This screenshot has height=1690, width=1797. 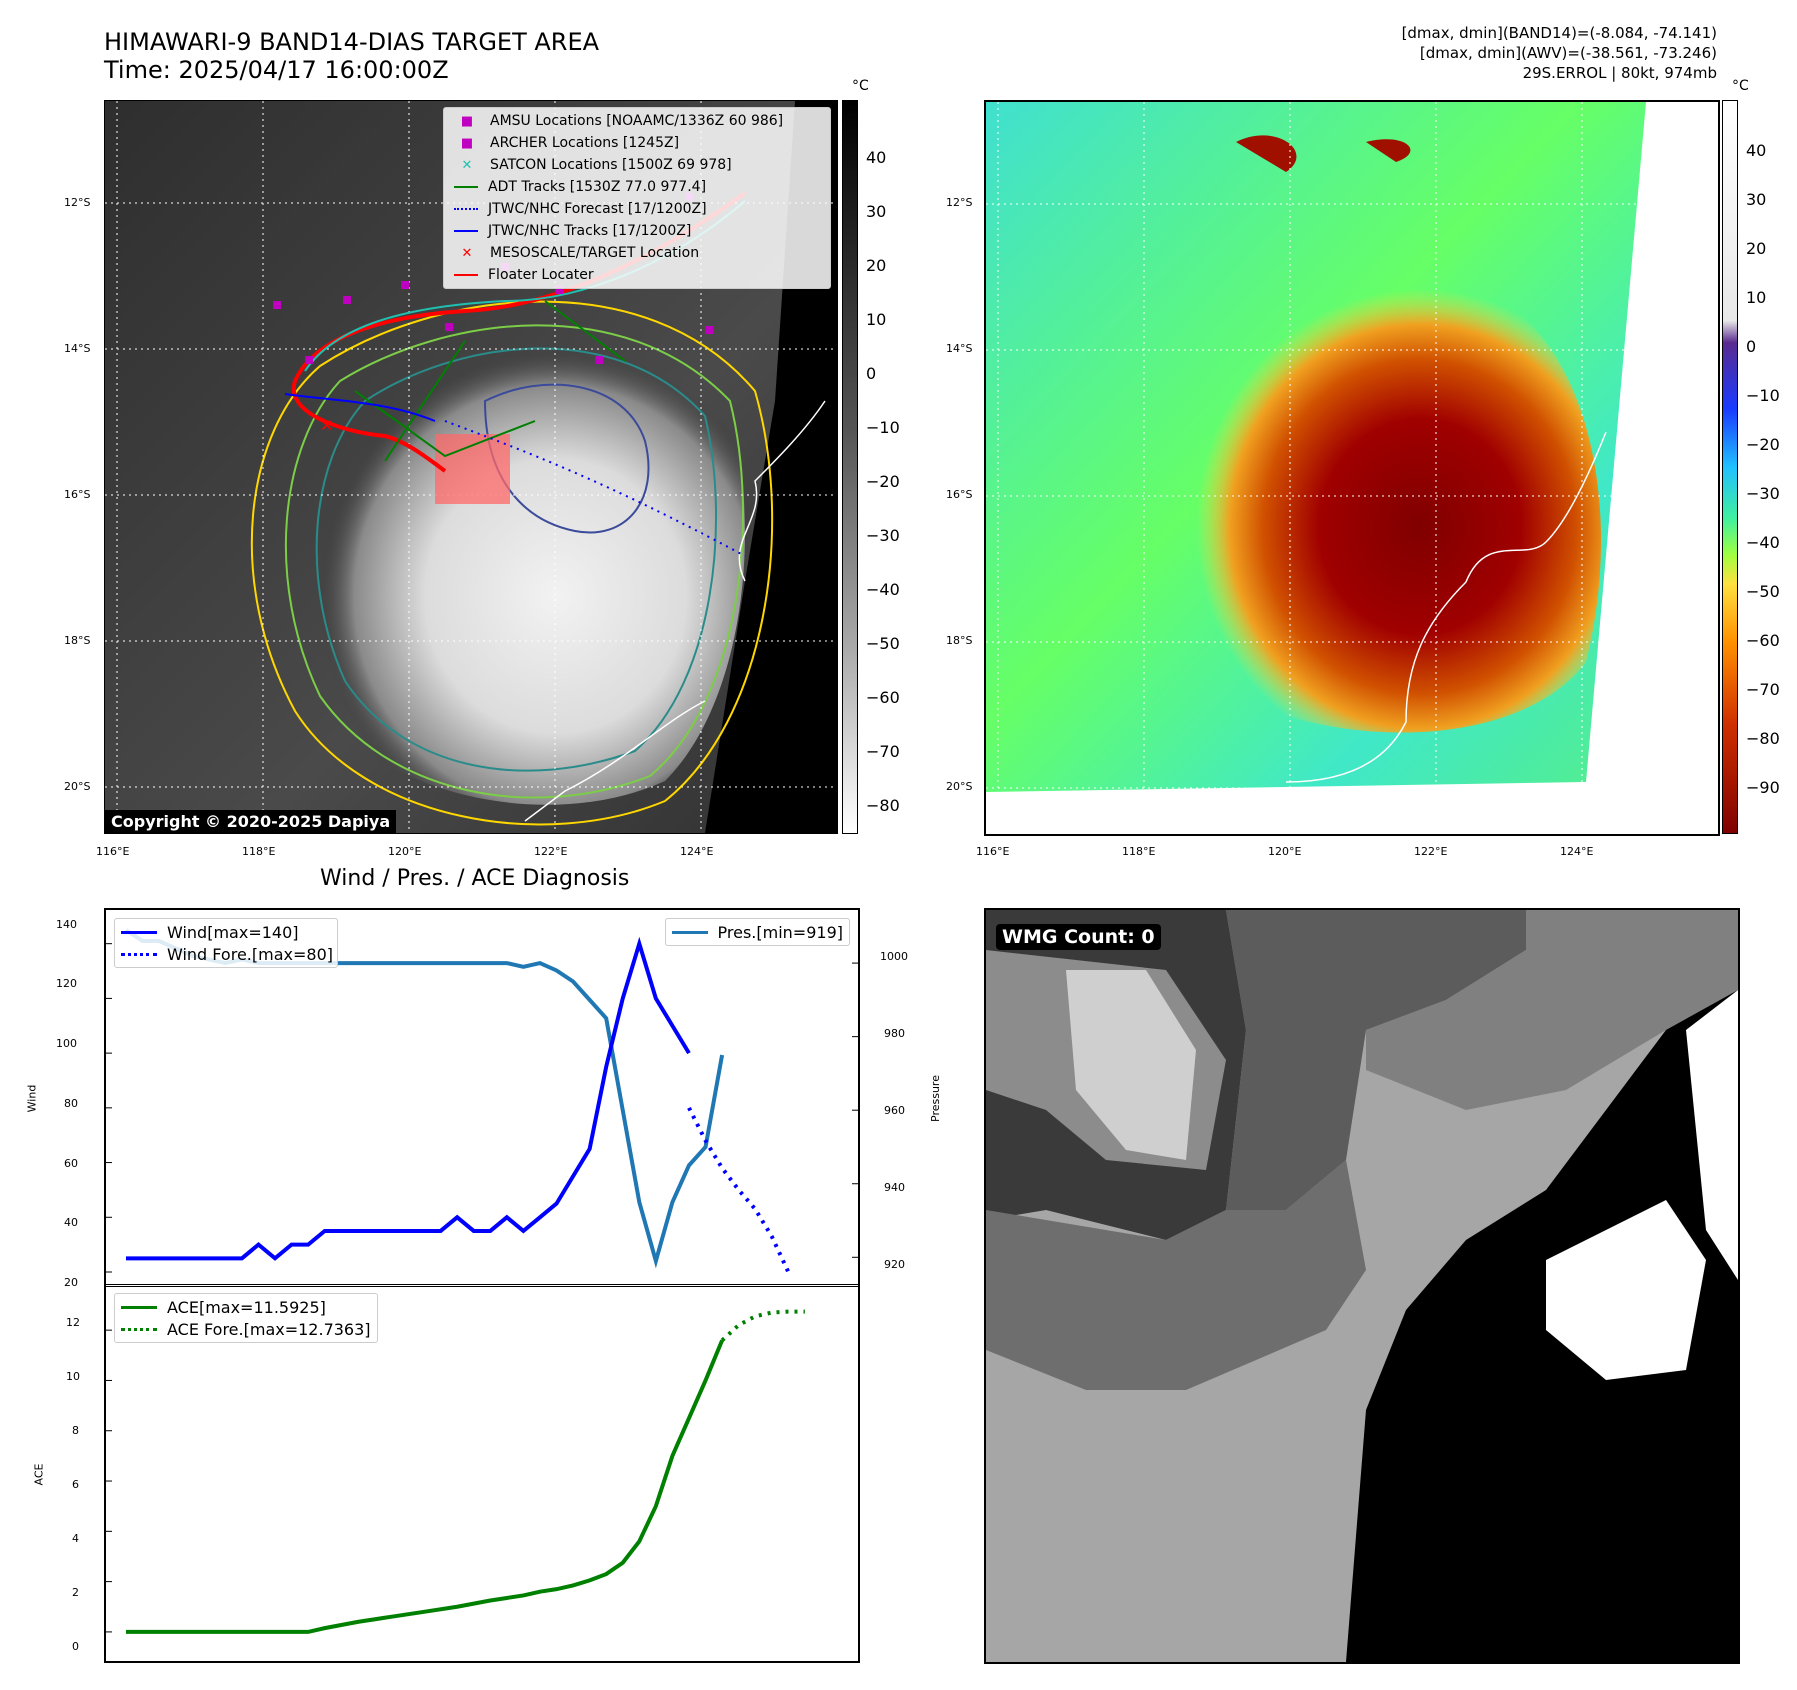 I want to click on panel2-lat-tick: 20°S, so click(x=959, y=786).